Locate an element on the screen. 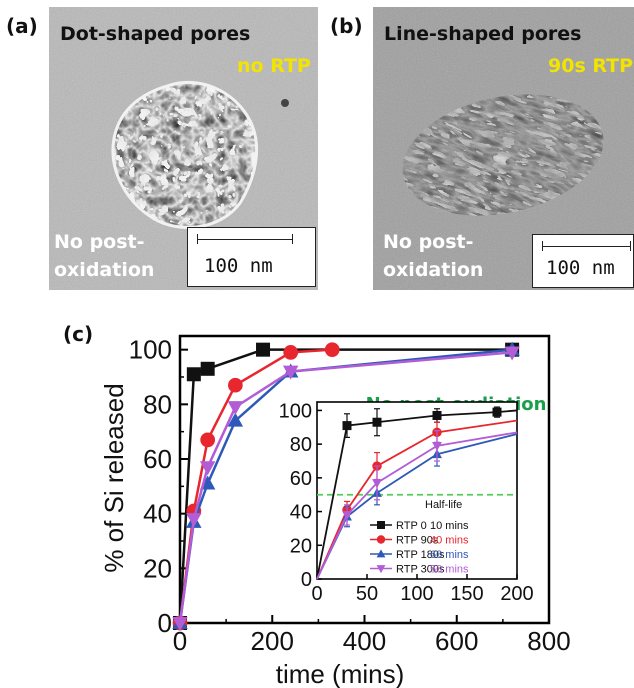  panel-b-condition: 90s RTP is located at coordinates (591, 66).